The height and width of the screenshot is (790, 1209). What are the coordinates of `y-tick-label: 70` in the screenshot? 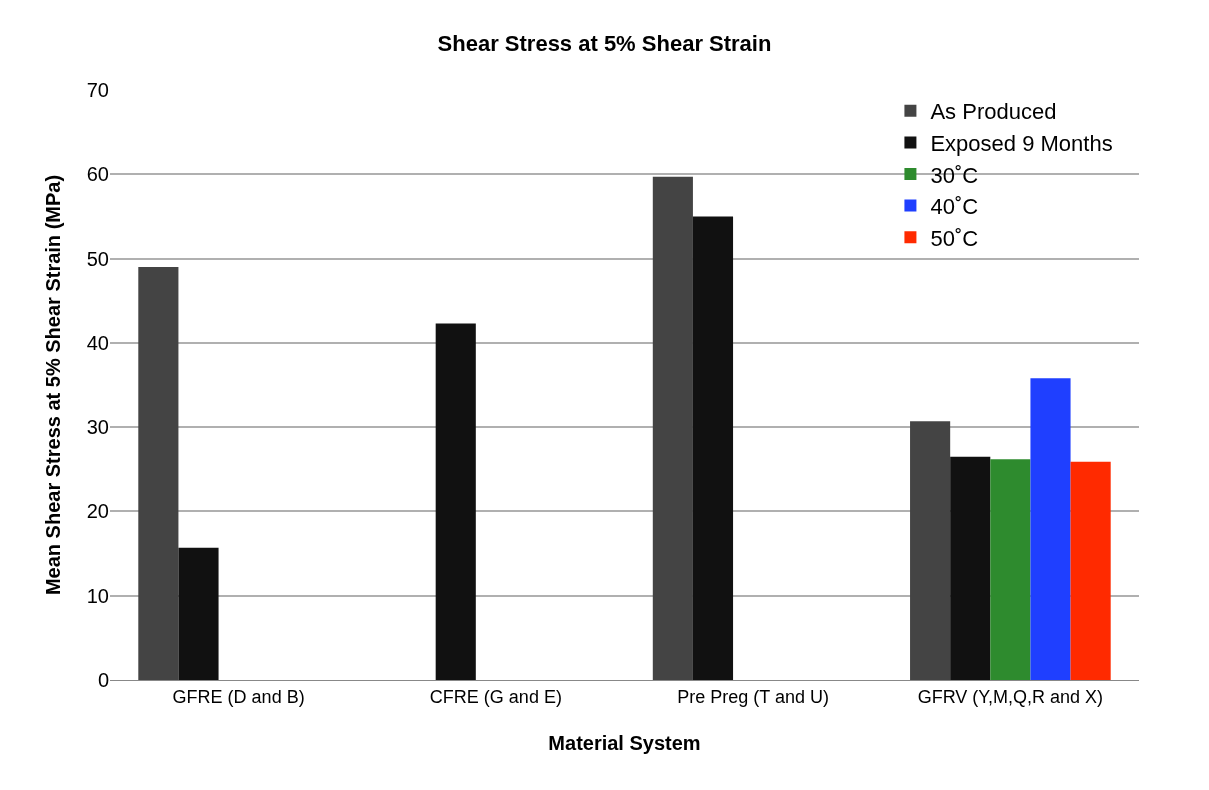 It's located at (97, 90).